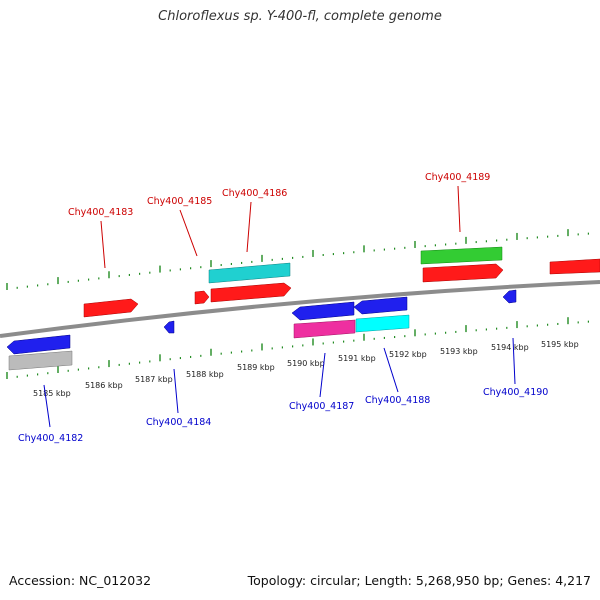  I want to click on scale-label: 5190 kbp, so click(306, 363).